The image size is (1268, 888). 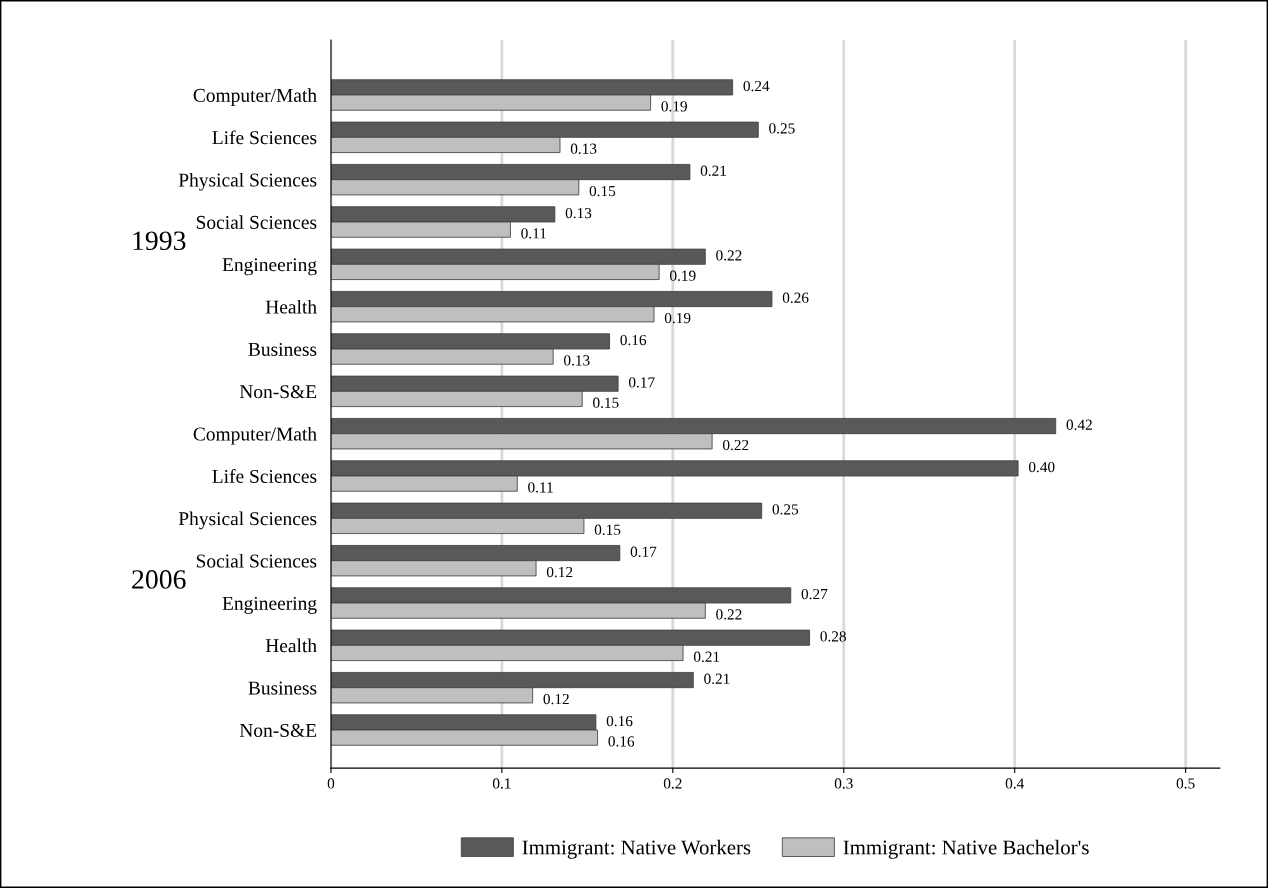 What do you see at coordinates (672, 783) in the screenshot?
I see `x-tick-label: 0.2` at bounding box center [672, 783].